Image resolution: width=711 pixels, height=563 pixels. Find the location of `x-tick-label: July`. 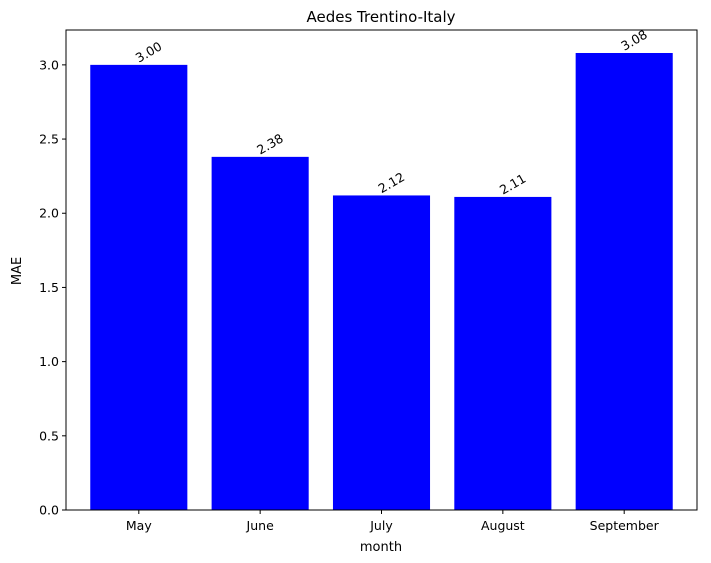

x-tick-label: July is located at coordinates (381, 525).